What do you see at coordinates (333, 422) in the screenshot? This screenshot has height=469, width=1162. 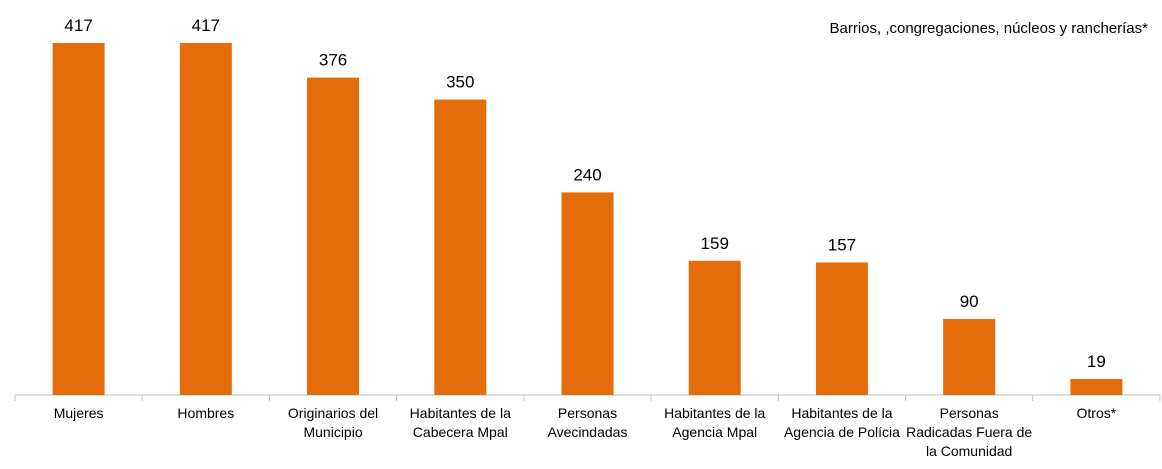 I see `x-tick-label: Originarios del Municipio` at bounding box center [333, 422].